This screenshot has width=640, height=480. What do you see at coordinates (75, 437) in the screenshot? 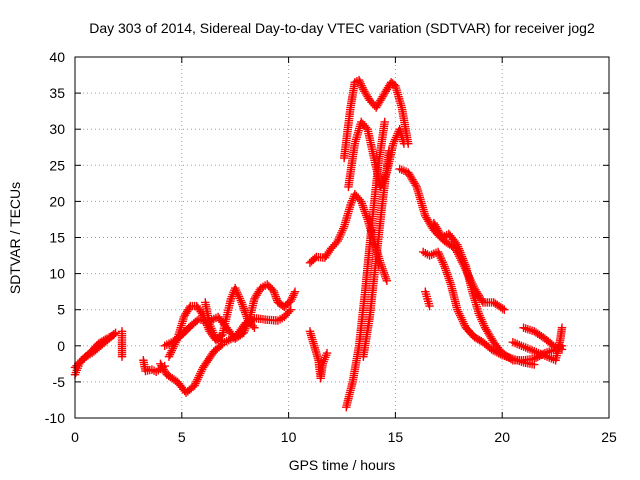
I see `x-tick-label: 0` at bounding box center [75, 437].